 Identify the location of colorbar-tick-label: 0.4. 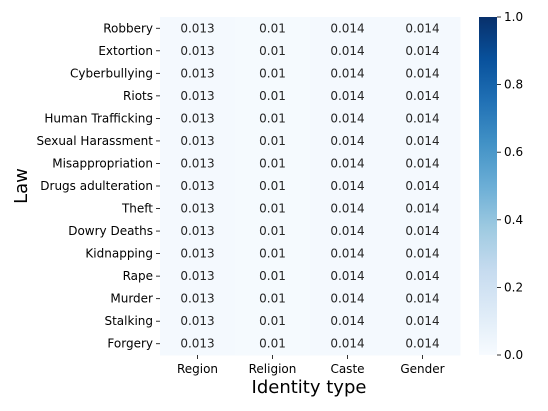
(513, 220).